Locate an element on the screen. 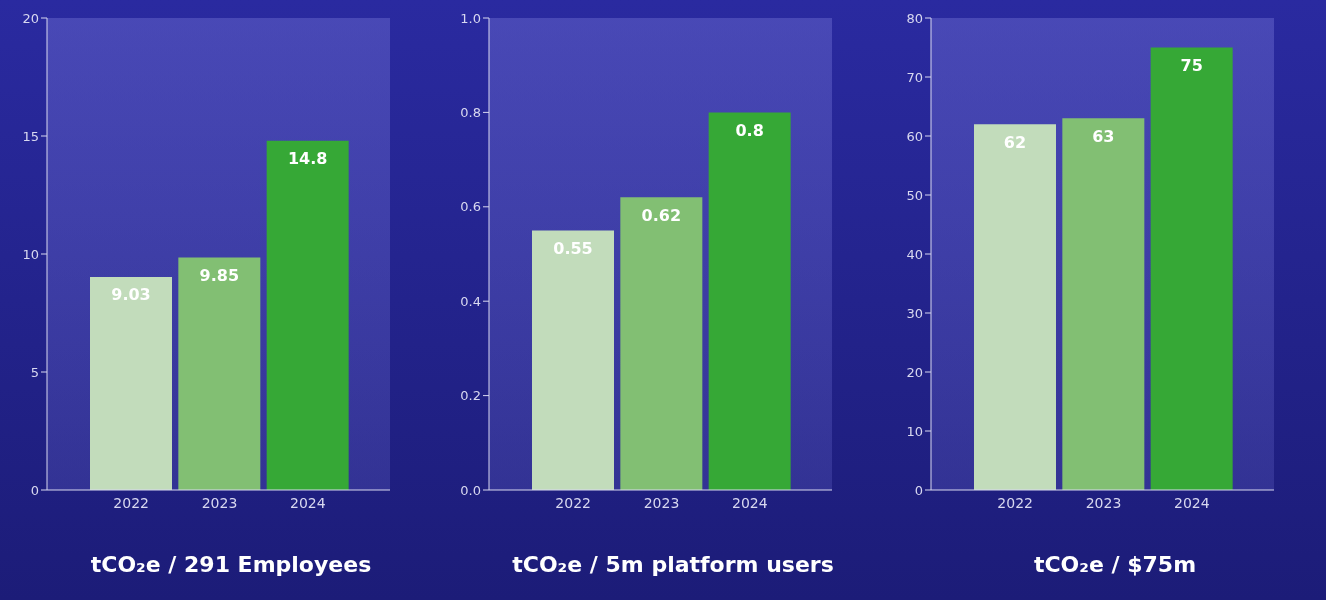  x-axis-title: tCO₂e / 291 Employees is located at coordinates (231, 564).